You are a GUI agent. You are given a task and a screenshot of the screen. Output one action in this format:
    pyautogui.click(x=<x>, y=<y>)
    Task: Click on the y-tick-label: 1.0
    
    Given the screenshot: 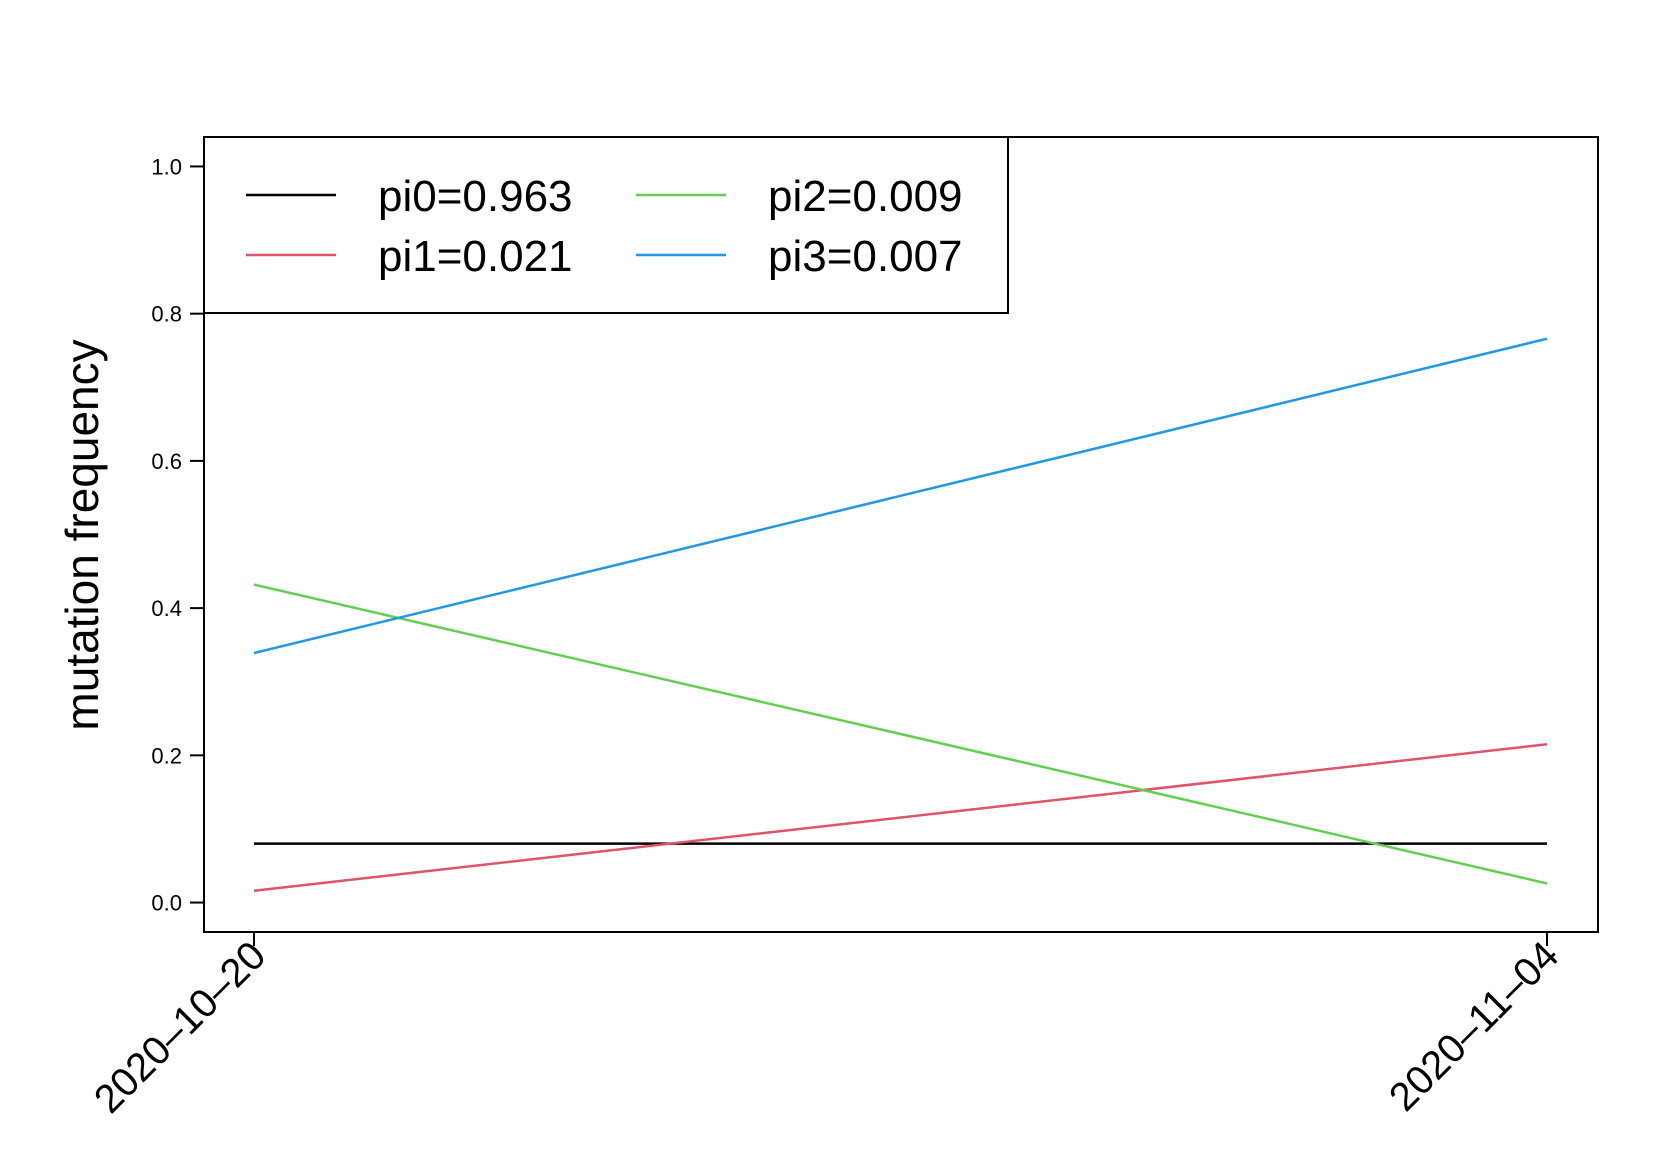 What is the action you would take?
    pyautogui.click(x=166, y=166)
    